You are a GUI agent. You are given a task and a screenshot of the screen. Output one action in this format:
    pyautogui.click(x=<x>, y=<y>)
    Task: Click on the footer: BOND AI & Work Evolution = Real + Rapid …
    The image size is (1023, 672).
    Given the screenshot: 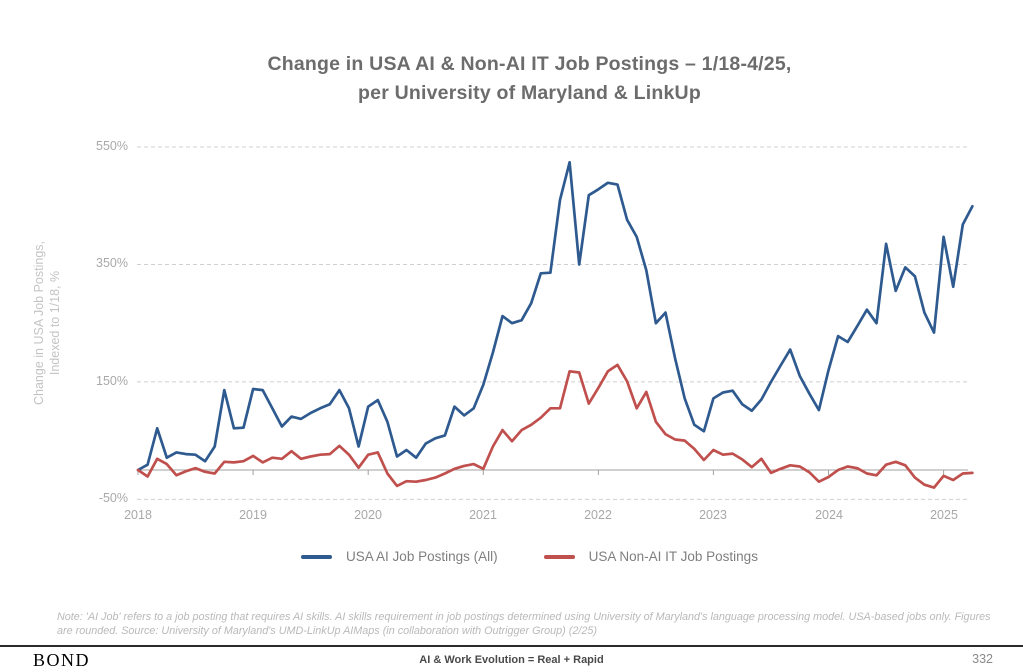 What is the action you would take?
    pyautogui.click(x=511, y=659)
    